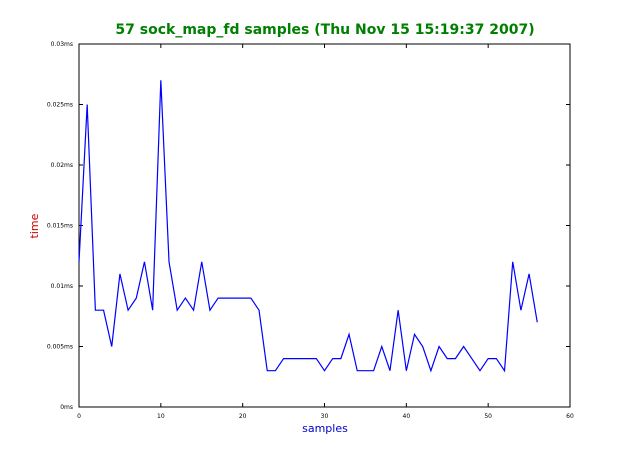 The width and height of the screenshot is (633, 457). I want to click on y-tick-label: 0.015ms, so click(60, 226).